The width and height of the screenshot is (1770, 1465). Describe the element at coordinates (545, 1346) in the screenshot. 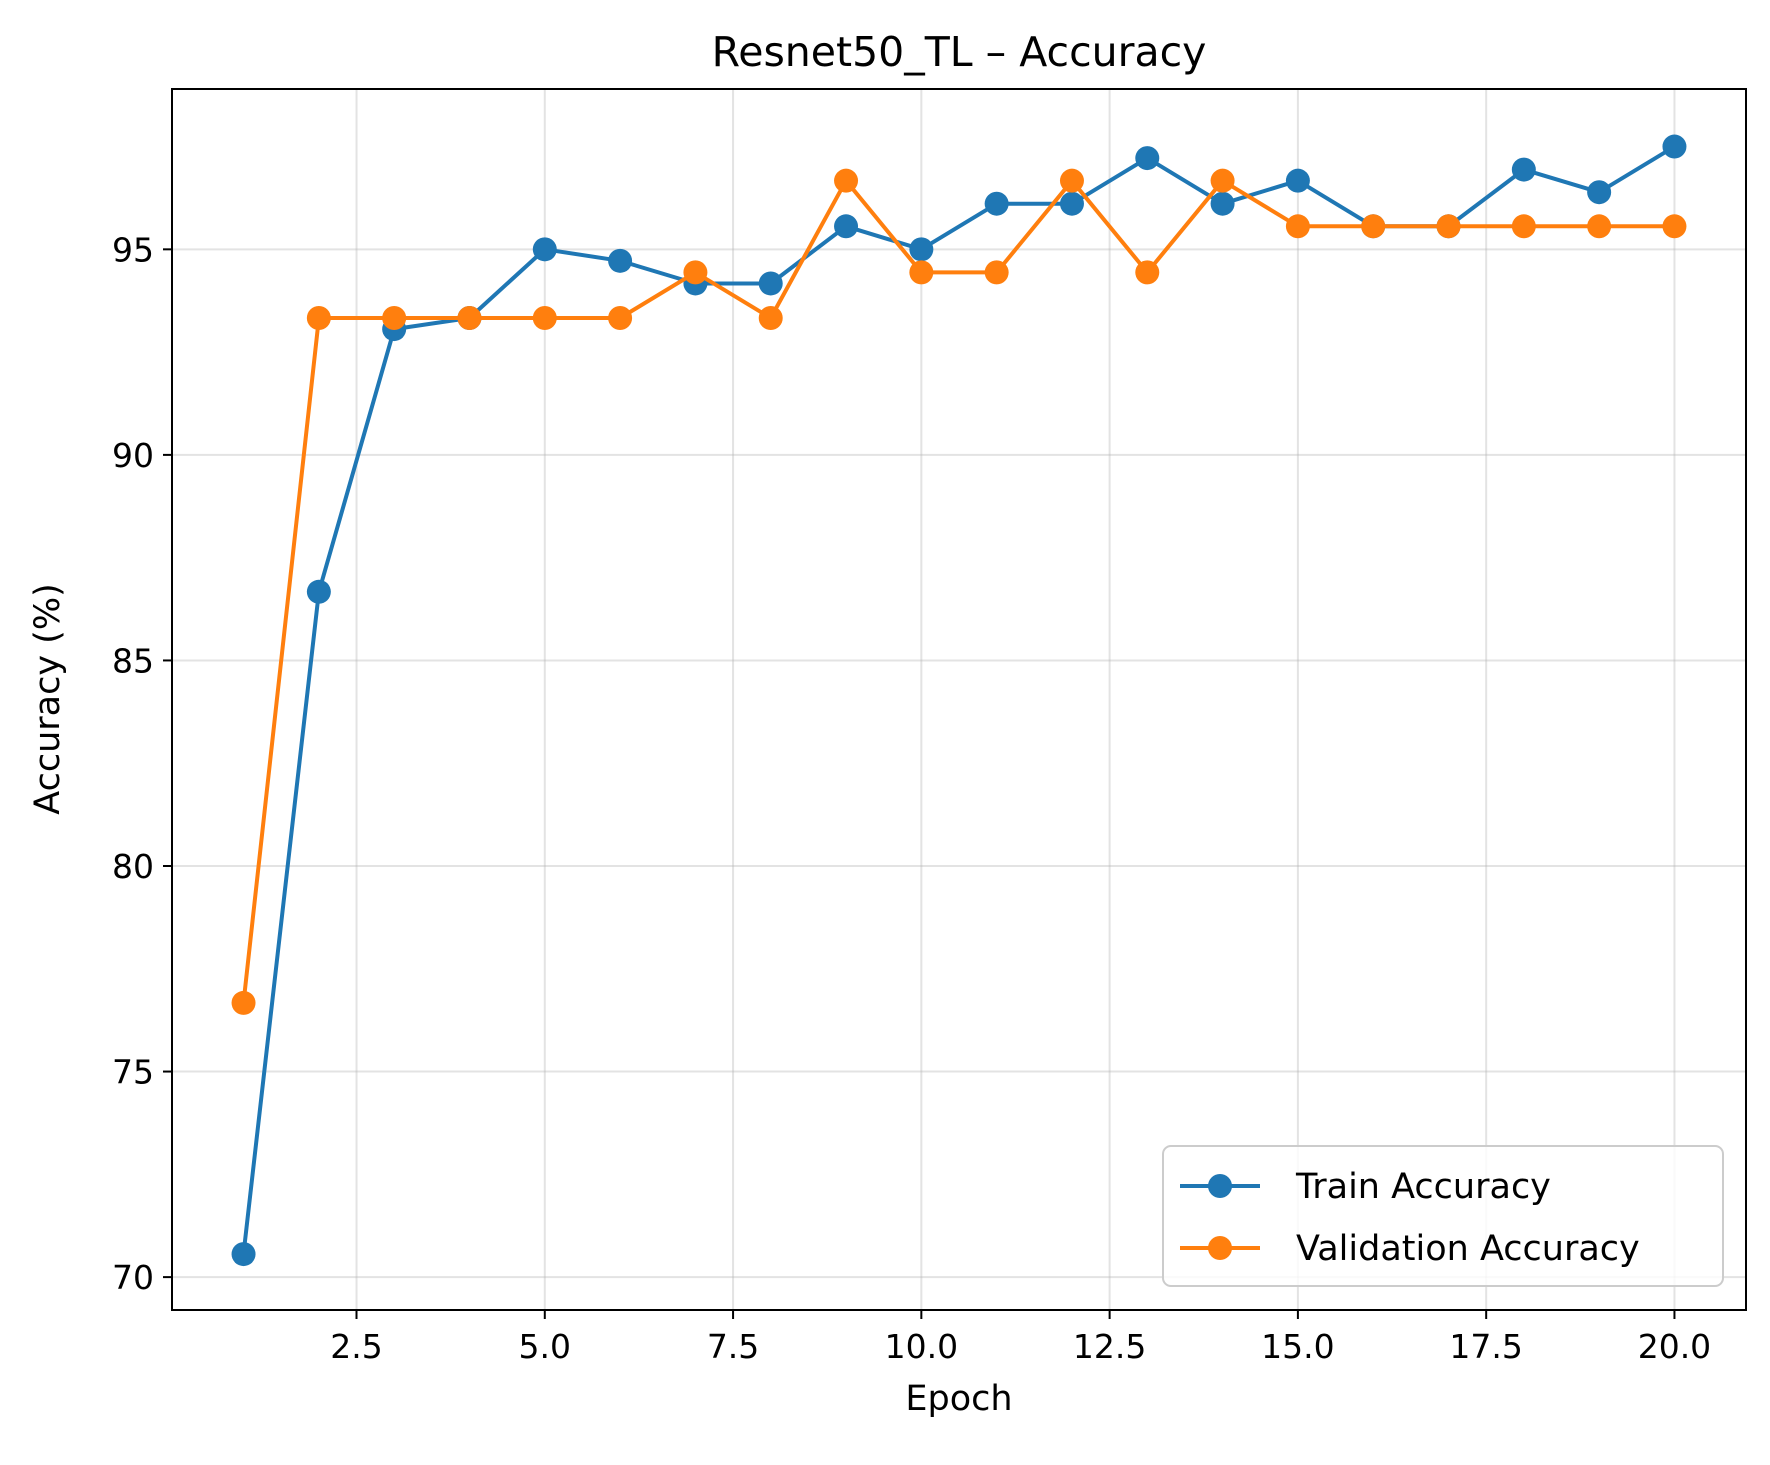

I see `x-tick-label: 5.0` at that location.